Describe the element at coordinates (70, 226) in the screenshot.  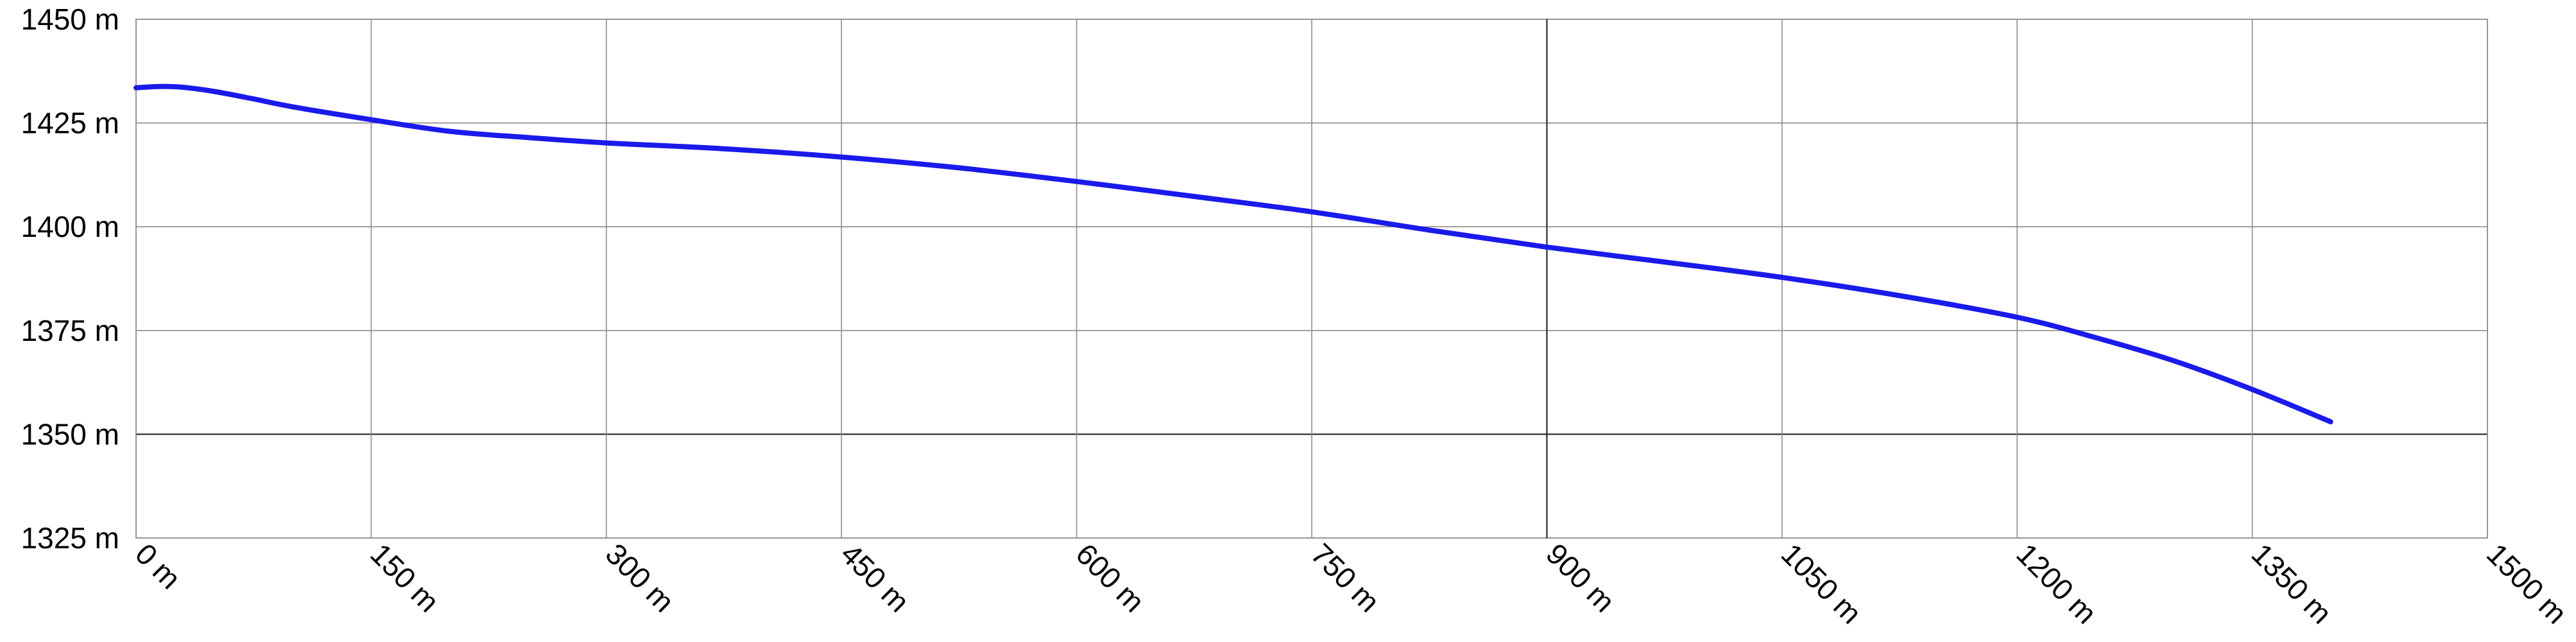
I see `y-tick-label: 1400 m` at that location.